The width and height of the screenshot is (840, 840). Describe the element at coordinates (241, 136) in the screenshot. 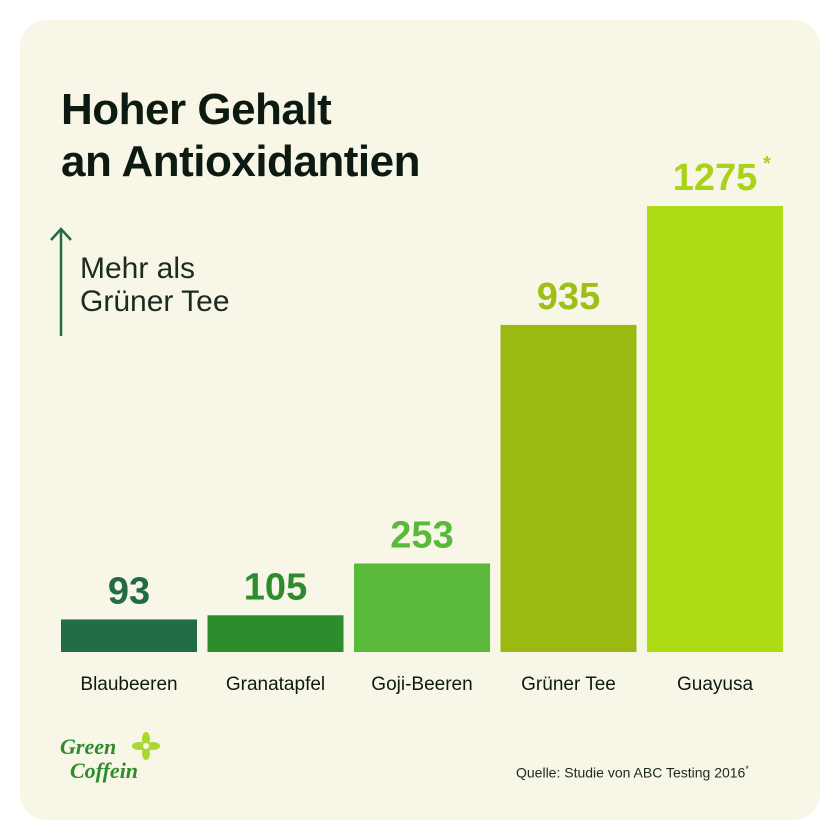

I see `chart-title: Hoher Gehalt an Antioxidantien` at that location.